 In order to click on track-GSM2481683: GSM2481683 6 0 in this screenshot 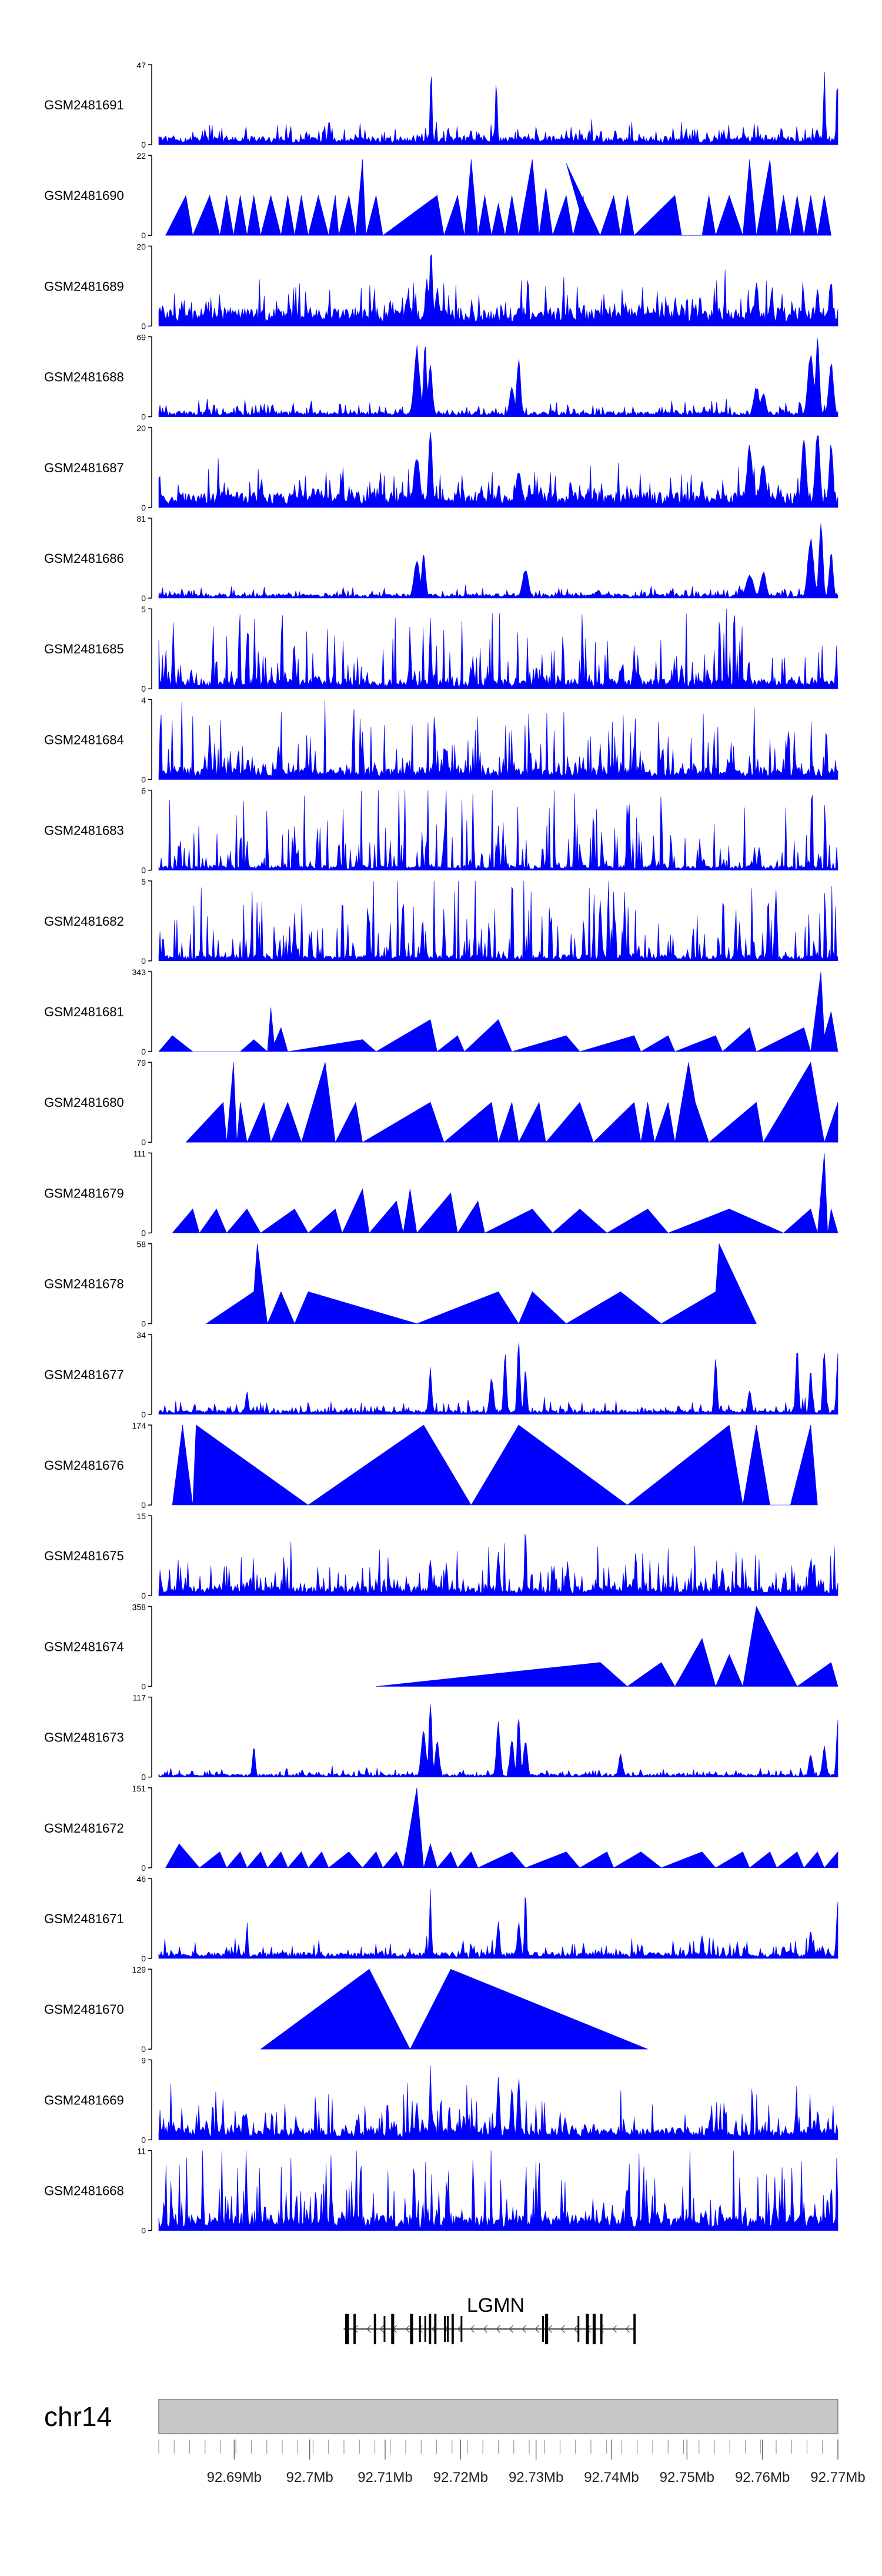, I will do `click(441, 830)`.